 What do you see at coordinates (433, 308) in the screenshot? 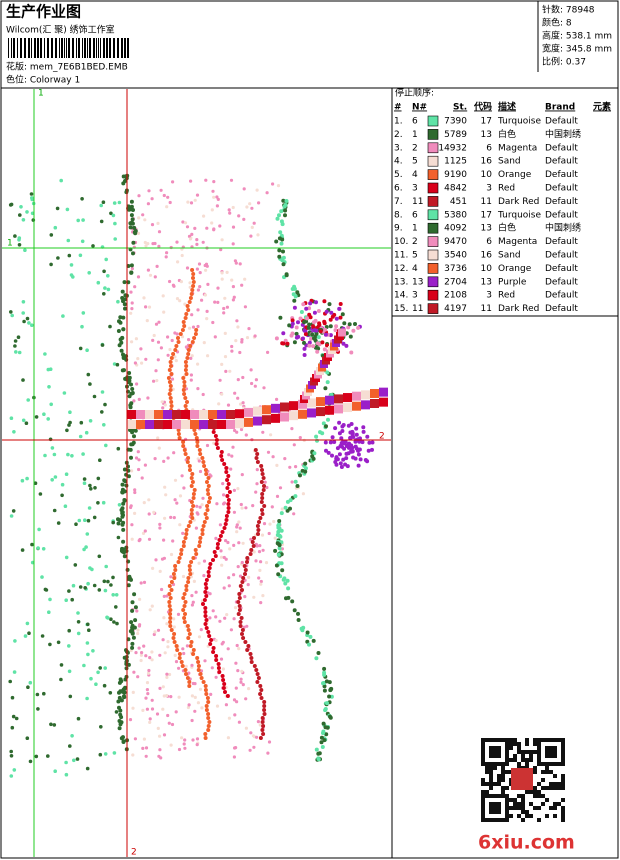
I see `swatch` at bounding box center [433, 308].